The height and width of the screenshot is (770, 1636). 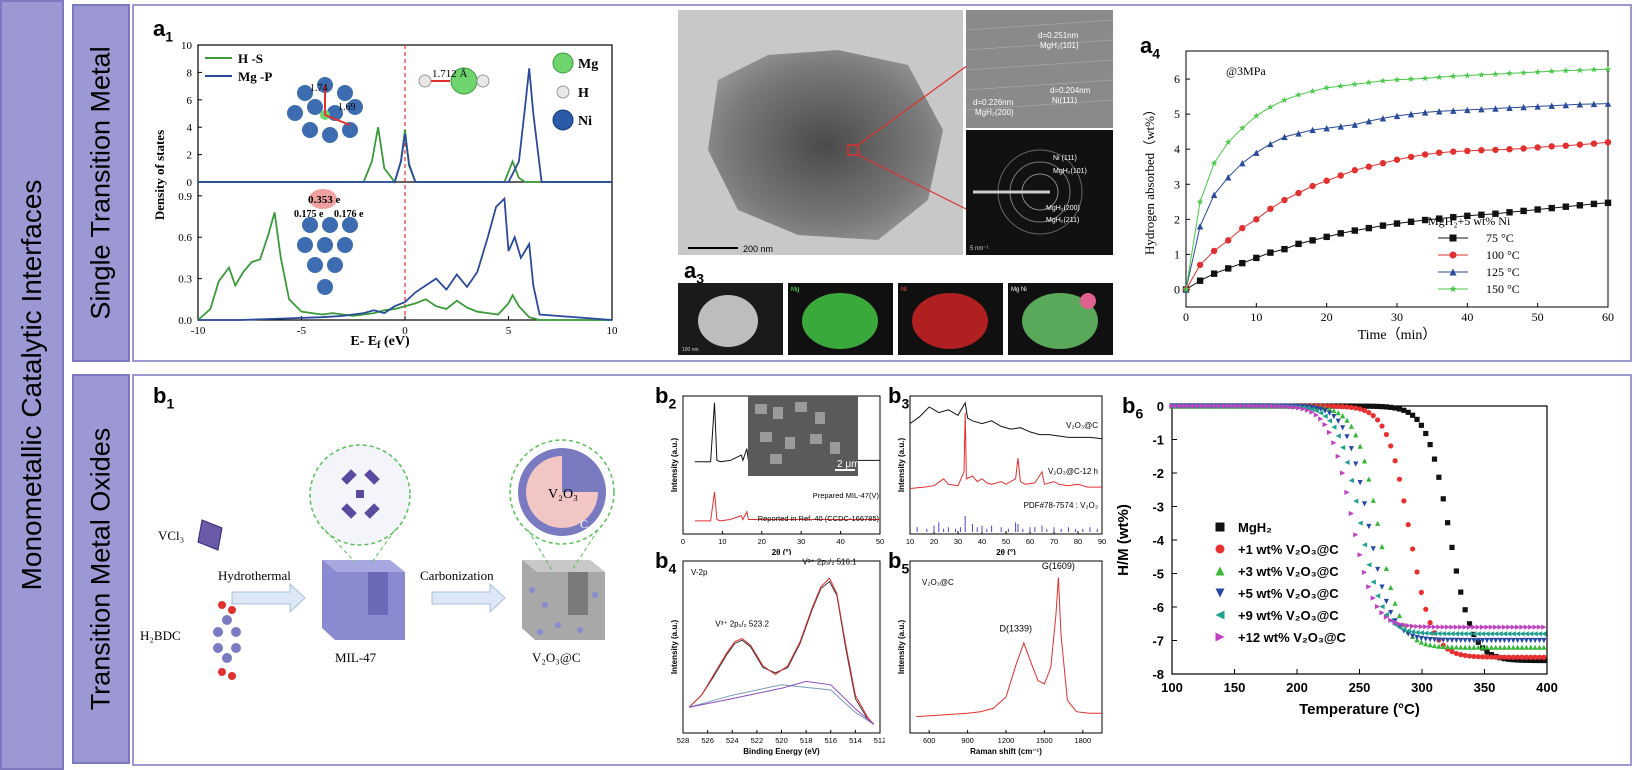 What do you see at coordinates (1288, 593) in the screenshot?
I see `b6-legend-label: +5 wt% V₂O₃@C` at bounding box center [1288, 593].